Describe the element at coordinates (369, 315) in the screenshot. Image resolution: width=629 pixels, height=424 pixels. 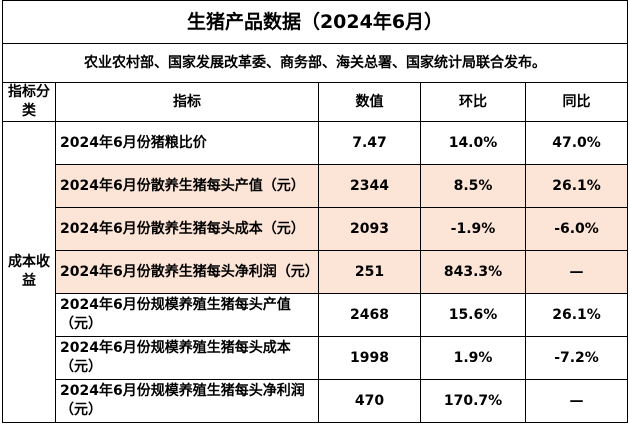
I see `value-cell: 2468` at that location.